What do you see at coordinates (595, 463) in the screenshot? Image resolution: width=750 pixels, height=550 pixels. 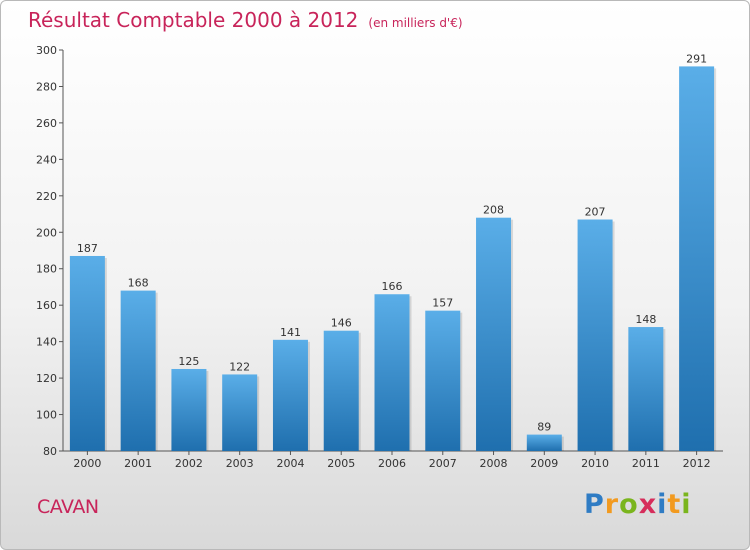 I see `x-tick-label: 2010` at bounding box center [595, 463].